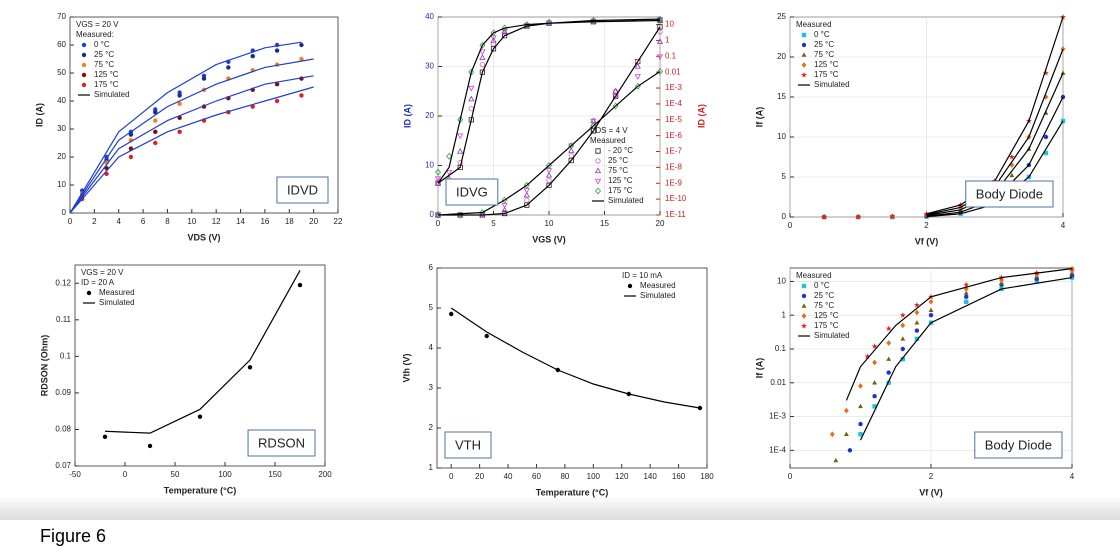 The image size is (1120, 556). Describe the element at coordinates (63, 282) in the screenshot. I see `y-tick-label: 0.12` at that location.